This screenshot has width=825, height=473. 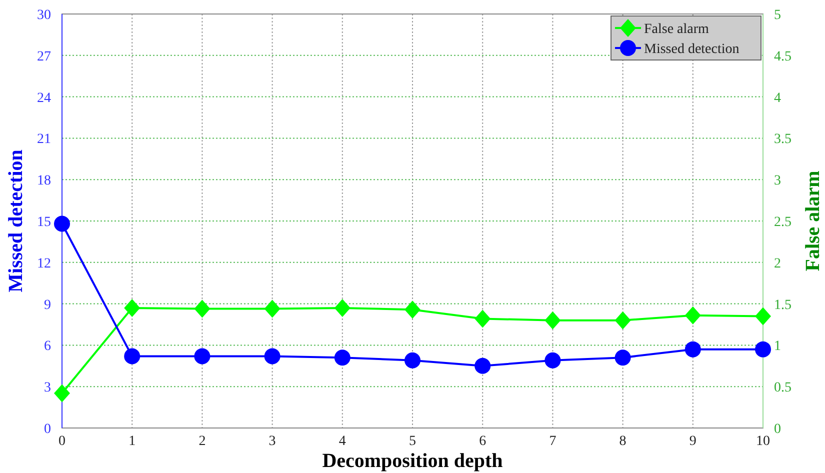 What do you see at coordinates (783, 56) in the screenshot?
I see `y2-tick-label: 4.5` at bounding box center [783, 56].